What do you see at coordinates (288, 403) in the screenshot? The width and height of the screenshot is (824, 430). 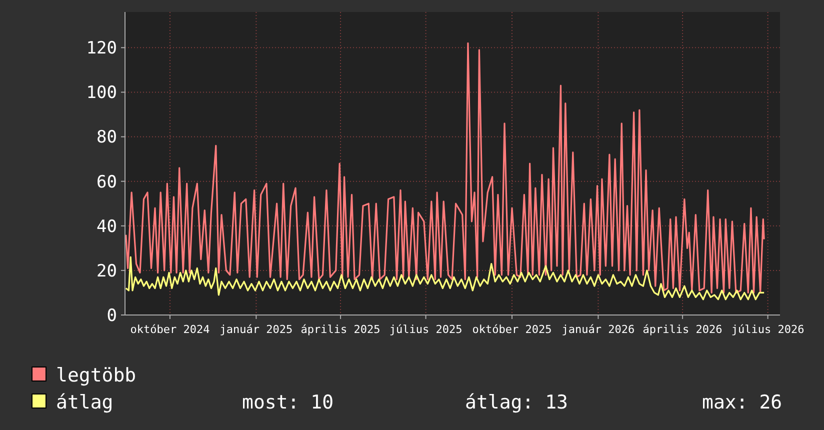 I see `text: most: 10` at bounding box center [288, 403].